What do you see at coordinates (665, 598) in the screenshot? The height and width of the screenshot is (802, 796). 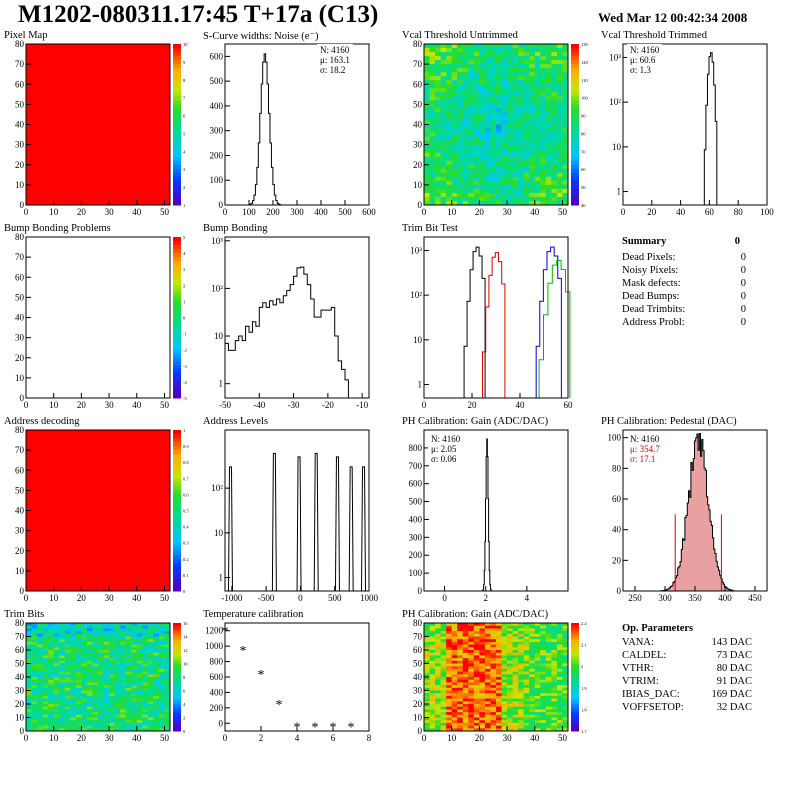 I see `x-tick-label: 300` at bounding box center [665, 598].